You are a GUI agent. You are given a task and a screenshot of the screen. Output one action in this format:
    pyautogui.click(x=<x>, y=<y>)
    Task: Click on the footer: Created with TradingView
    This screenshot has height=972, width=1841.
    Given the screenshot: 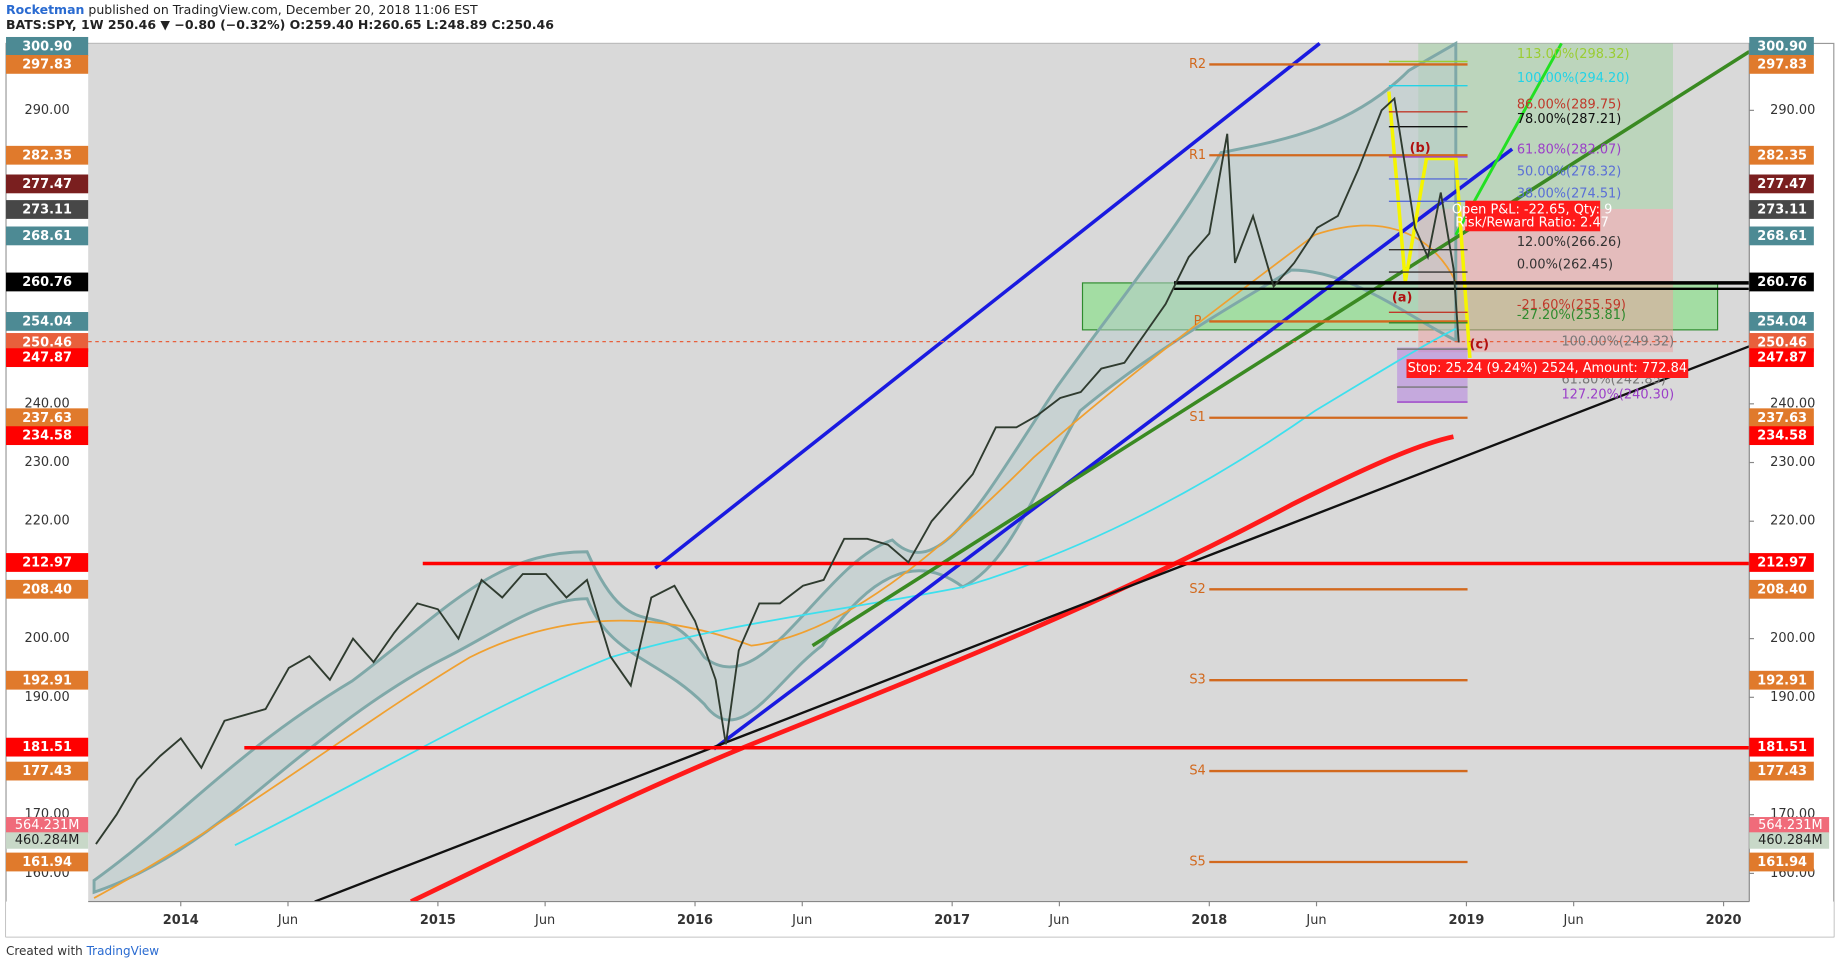 What is the action you would take?
    pyautogui.click(x=82, y=951)
    